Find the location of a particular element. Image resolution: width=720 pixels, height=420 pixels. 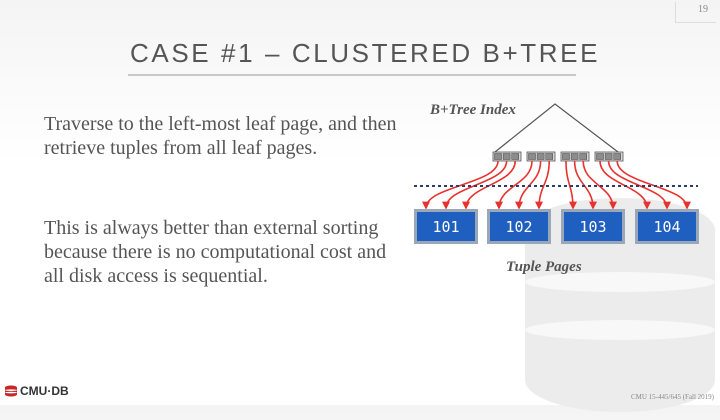

tuple-page-label: 103 is located at coordinates (592, 227).